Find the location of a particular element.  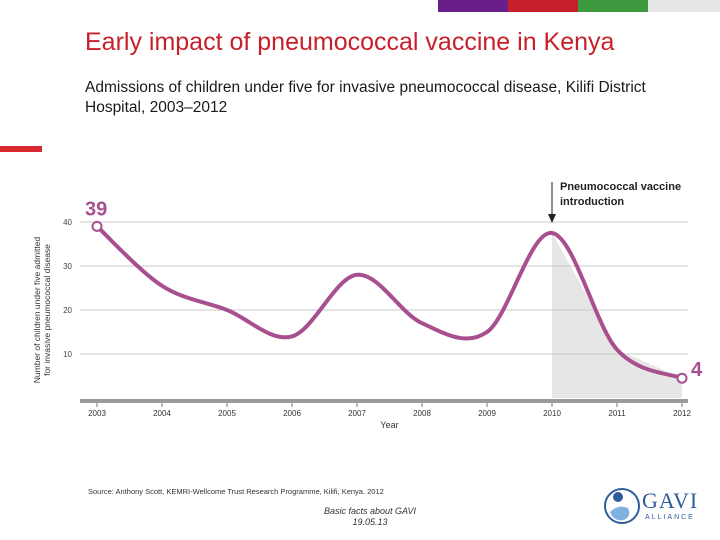

y-tick-label: 10 is located at coordinates (67, 354).